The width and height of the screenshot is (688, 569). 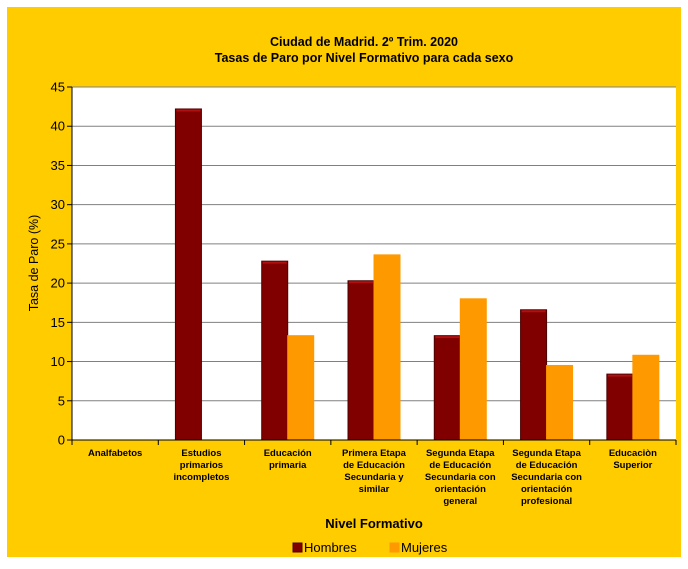 I want to click on x-axis-title: Nivel Formativo, so click(x=374, y=523).